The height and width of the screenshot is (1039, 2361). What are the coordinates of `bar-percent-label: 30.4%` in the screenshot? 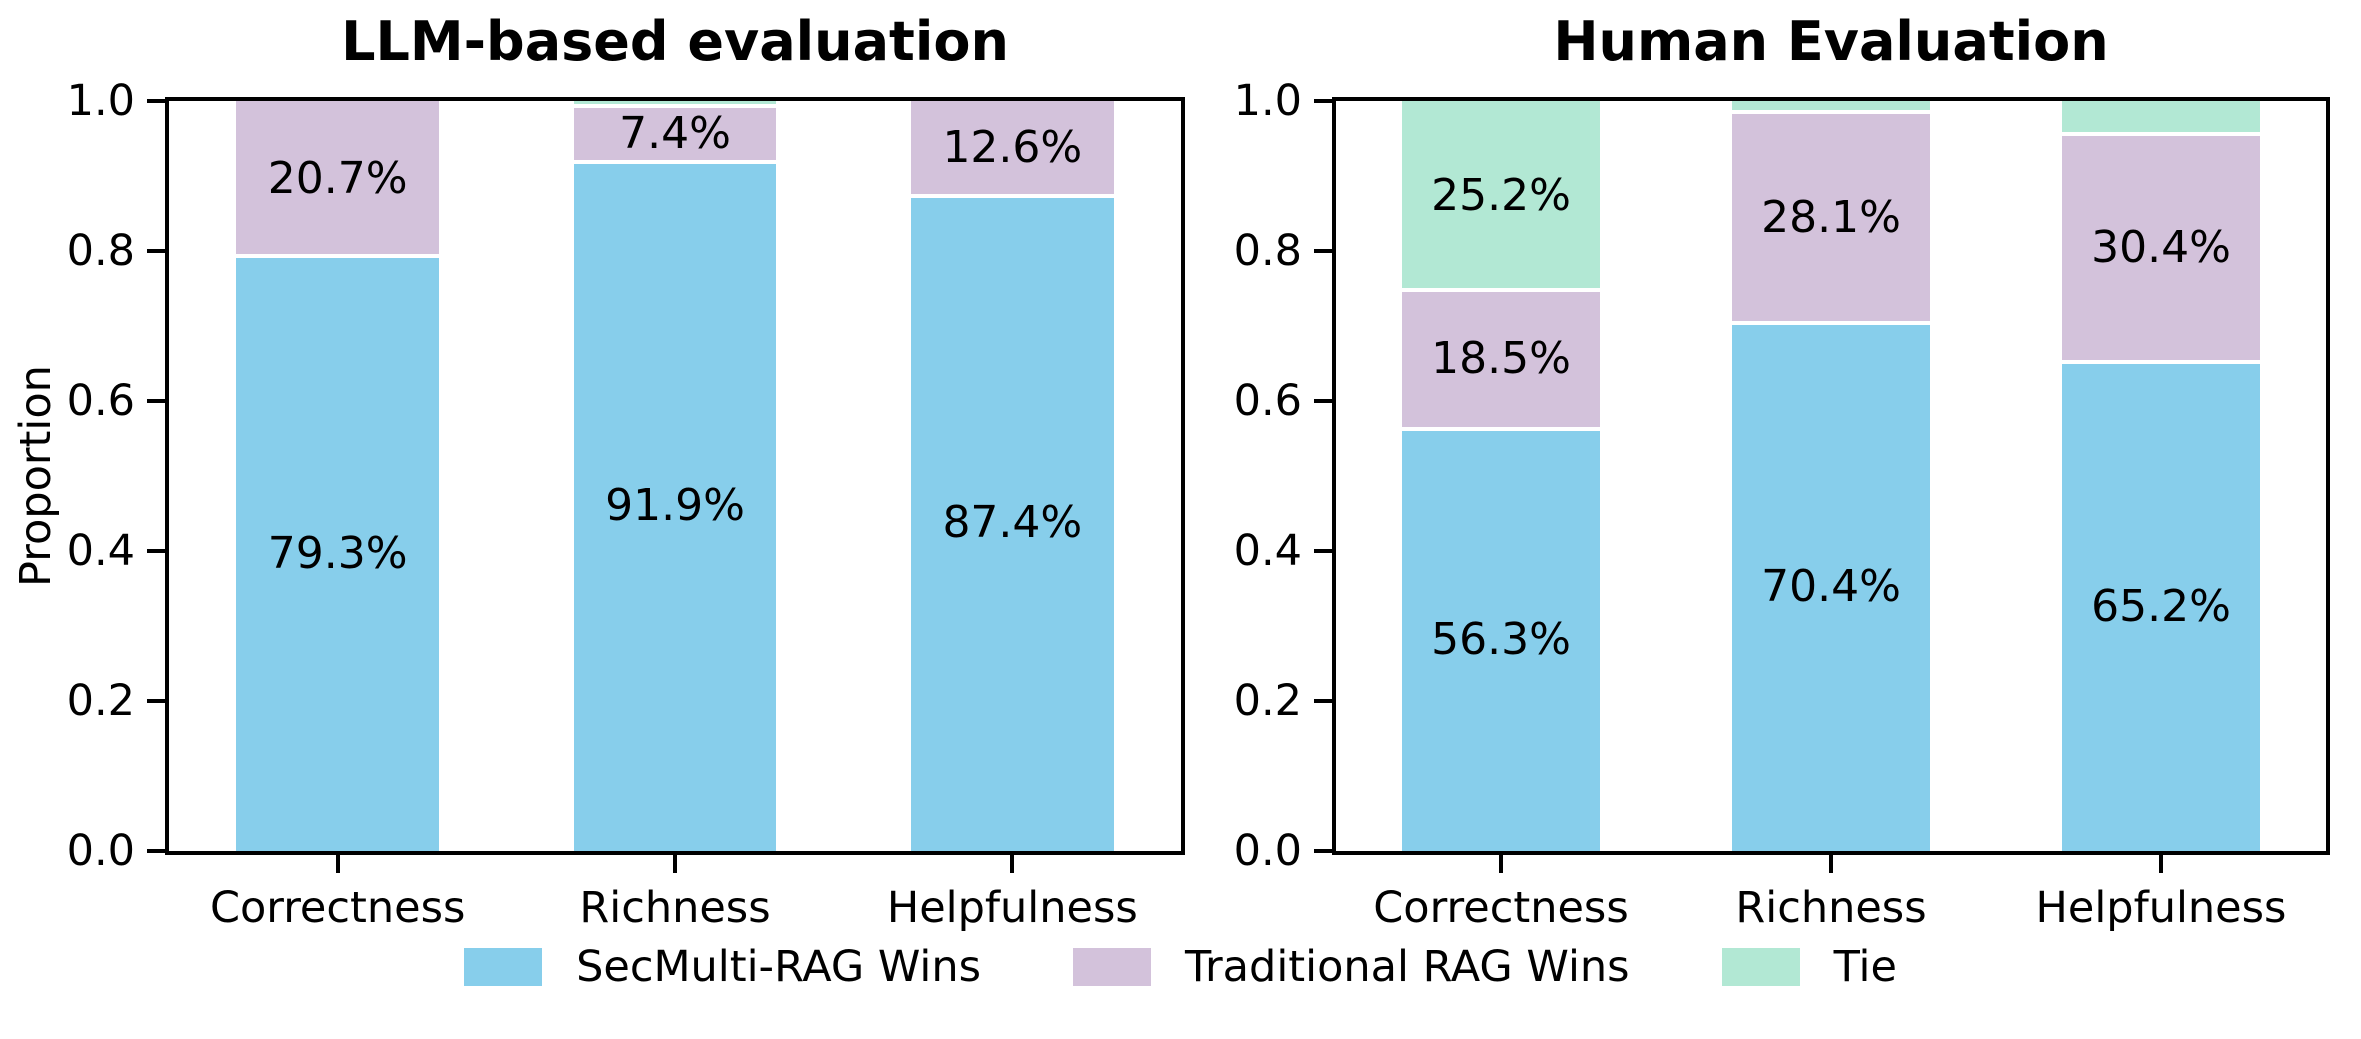 It's located at (2161, 247).